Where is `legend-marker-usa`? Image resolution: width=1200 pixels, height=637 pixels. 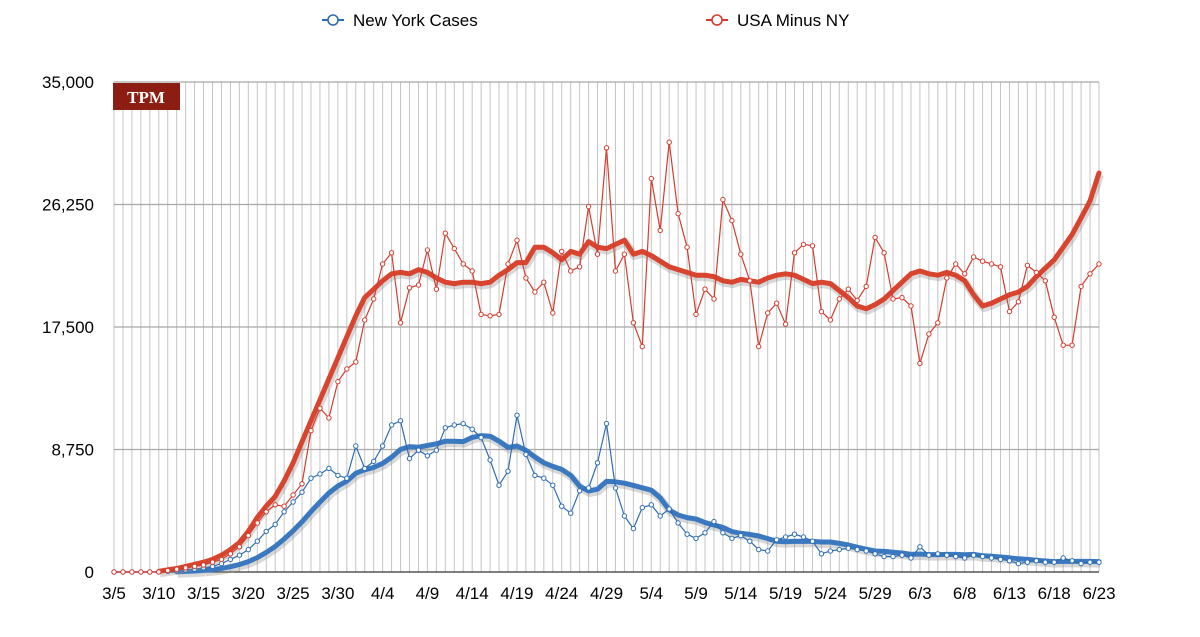
legend-marker-usa is located at coordinates (717, 20).